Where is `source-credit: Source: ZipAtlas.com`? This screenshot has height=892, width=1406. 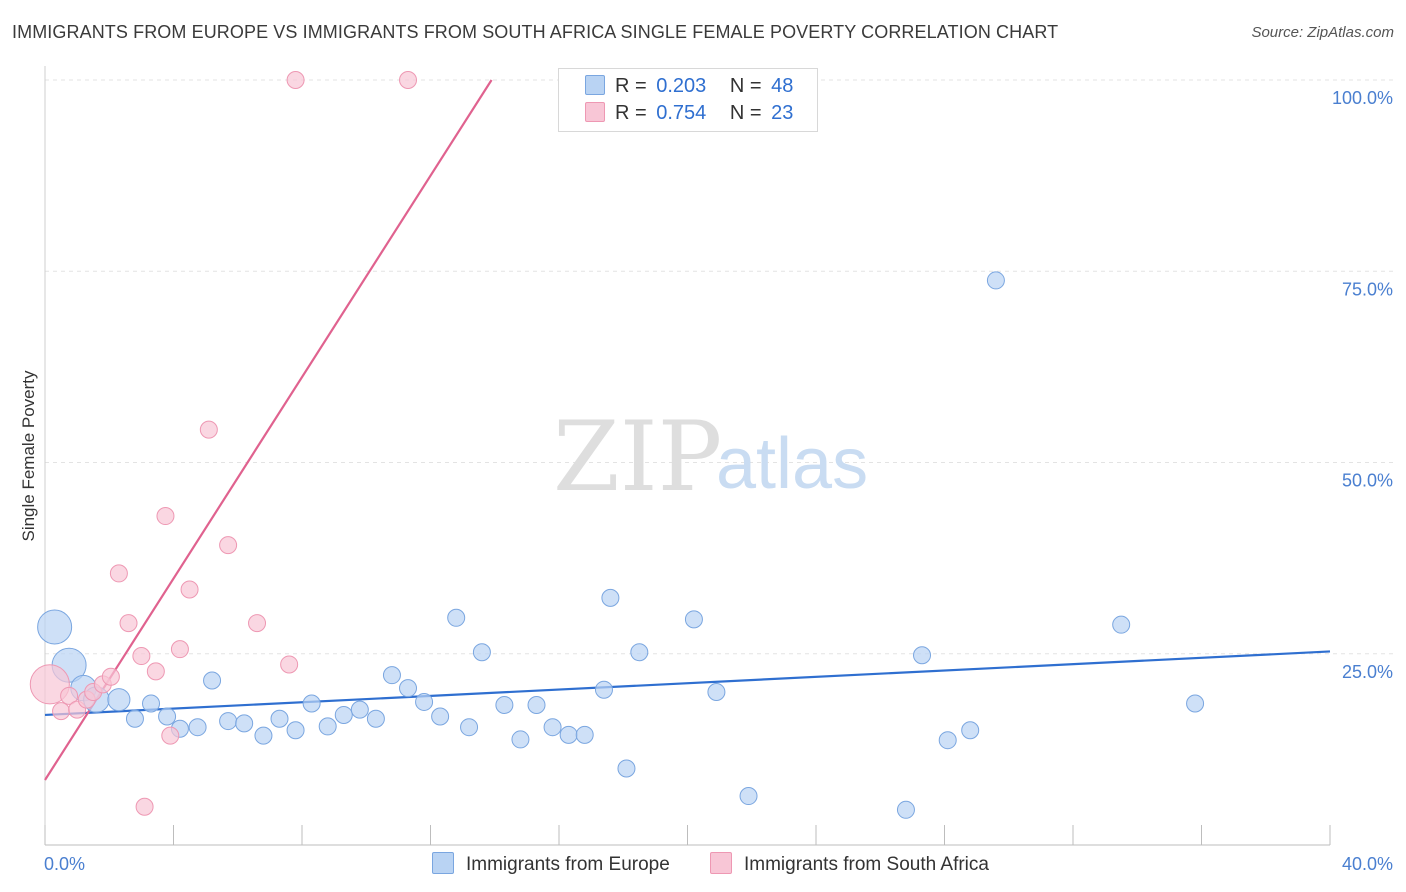 source-credit: Source: ZipAtlas.com is located at coordinates (1322, 32).